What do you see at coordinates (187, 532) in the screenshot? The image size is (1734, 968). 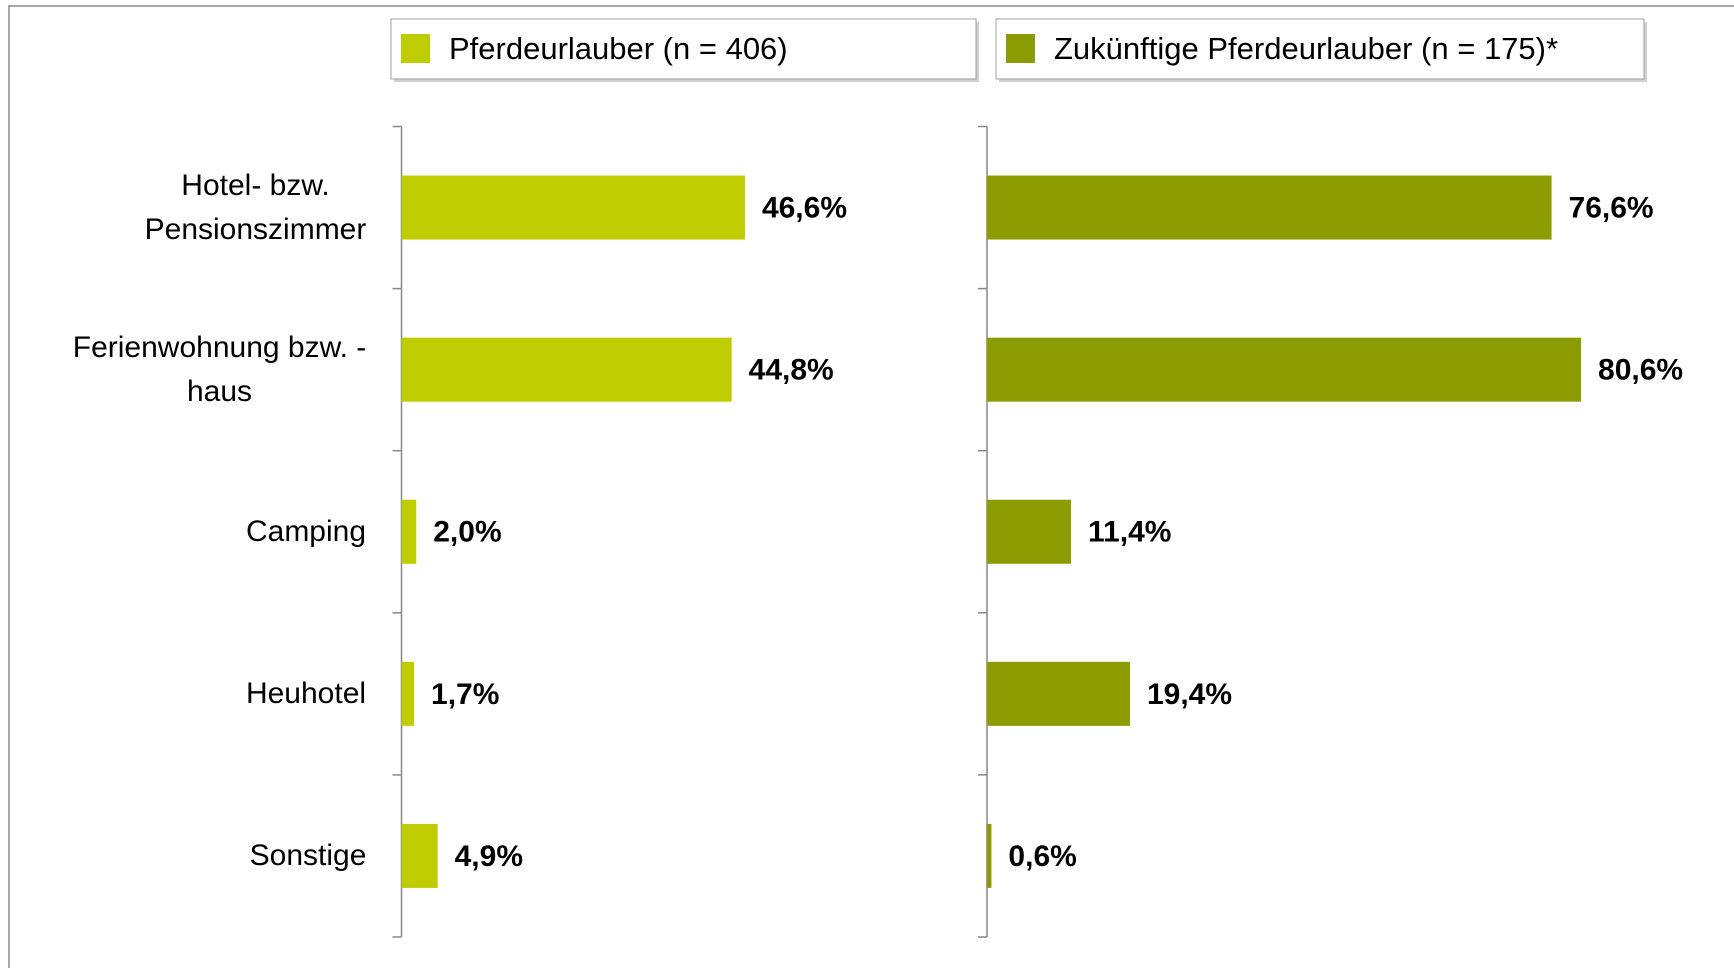 I see `category-label-box: Camping` at bounding box center [187, 532].